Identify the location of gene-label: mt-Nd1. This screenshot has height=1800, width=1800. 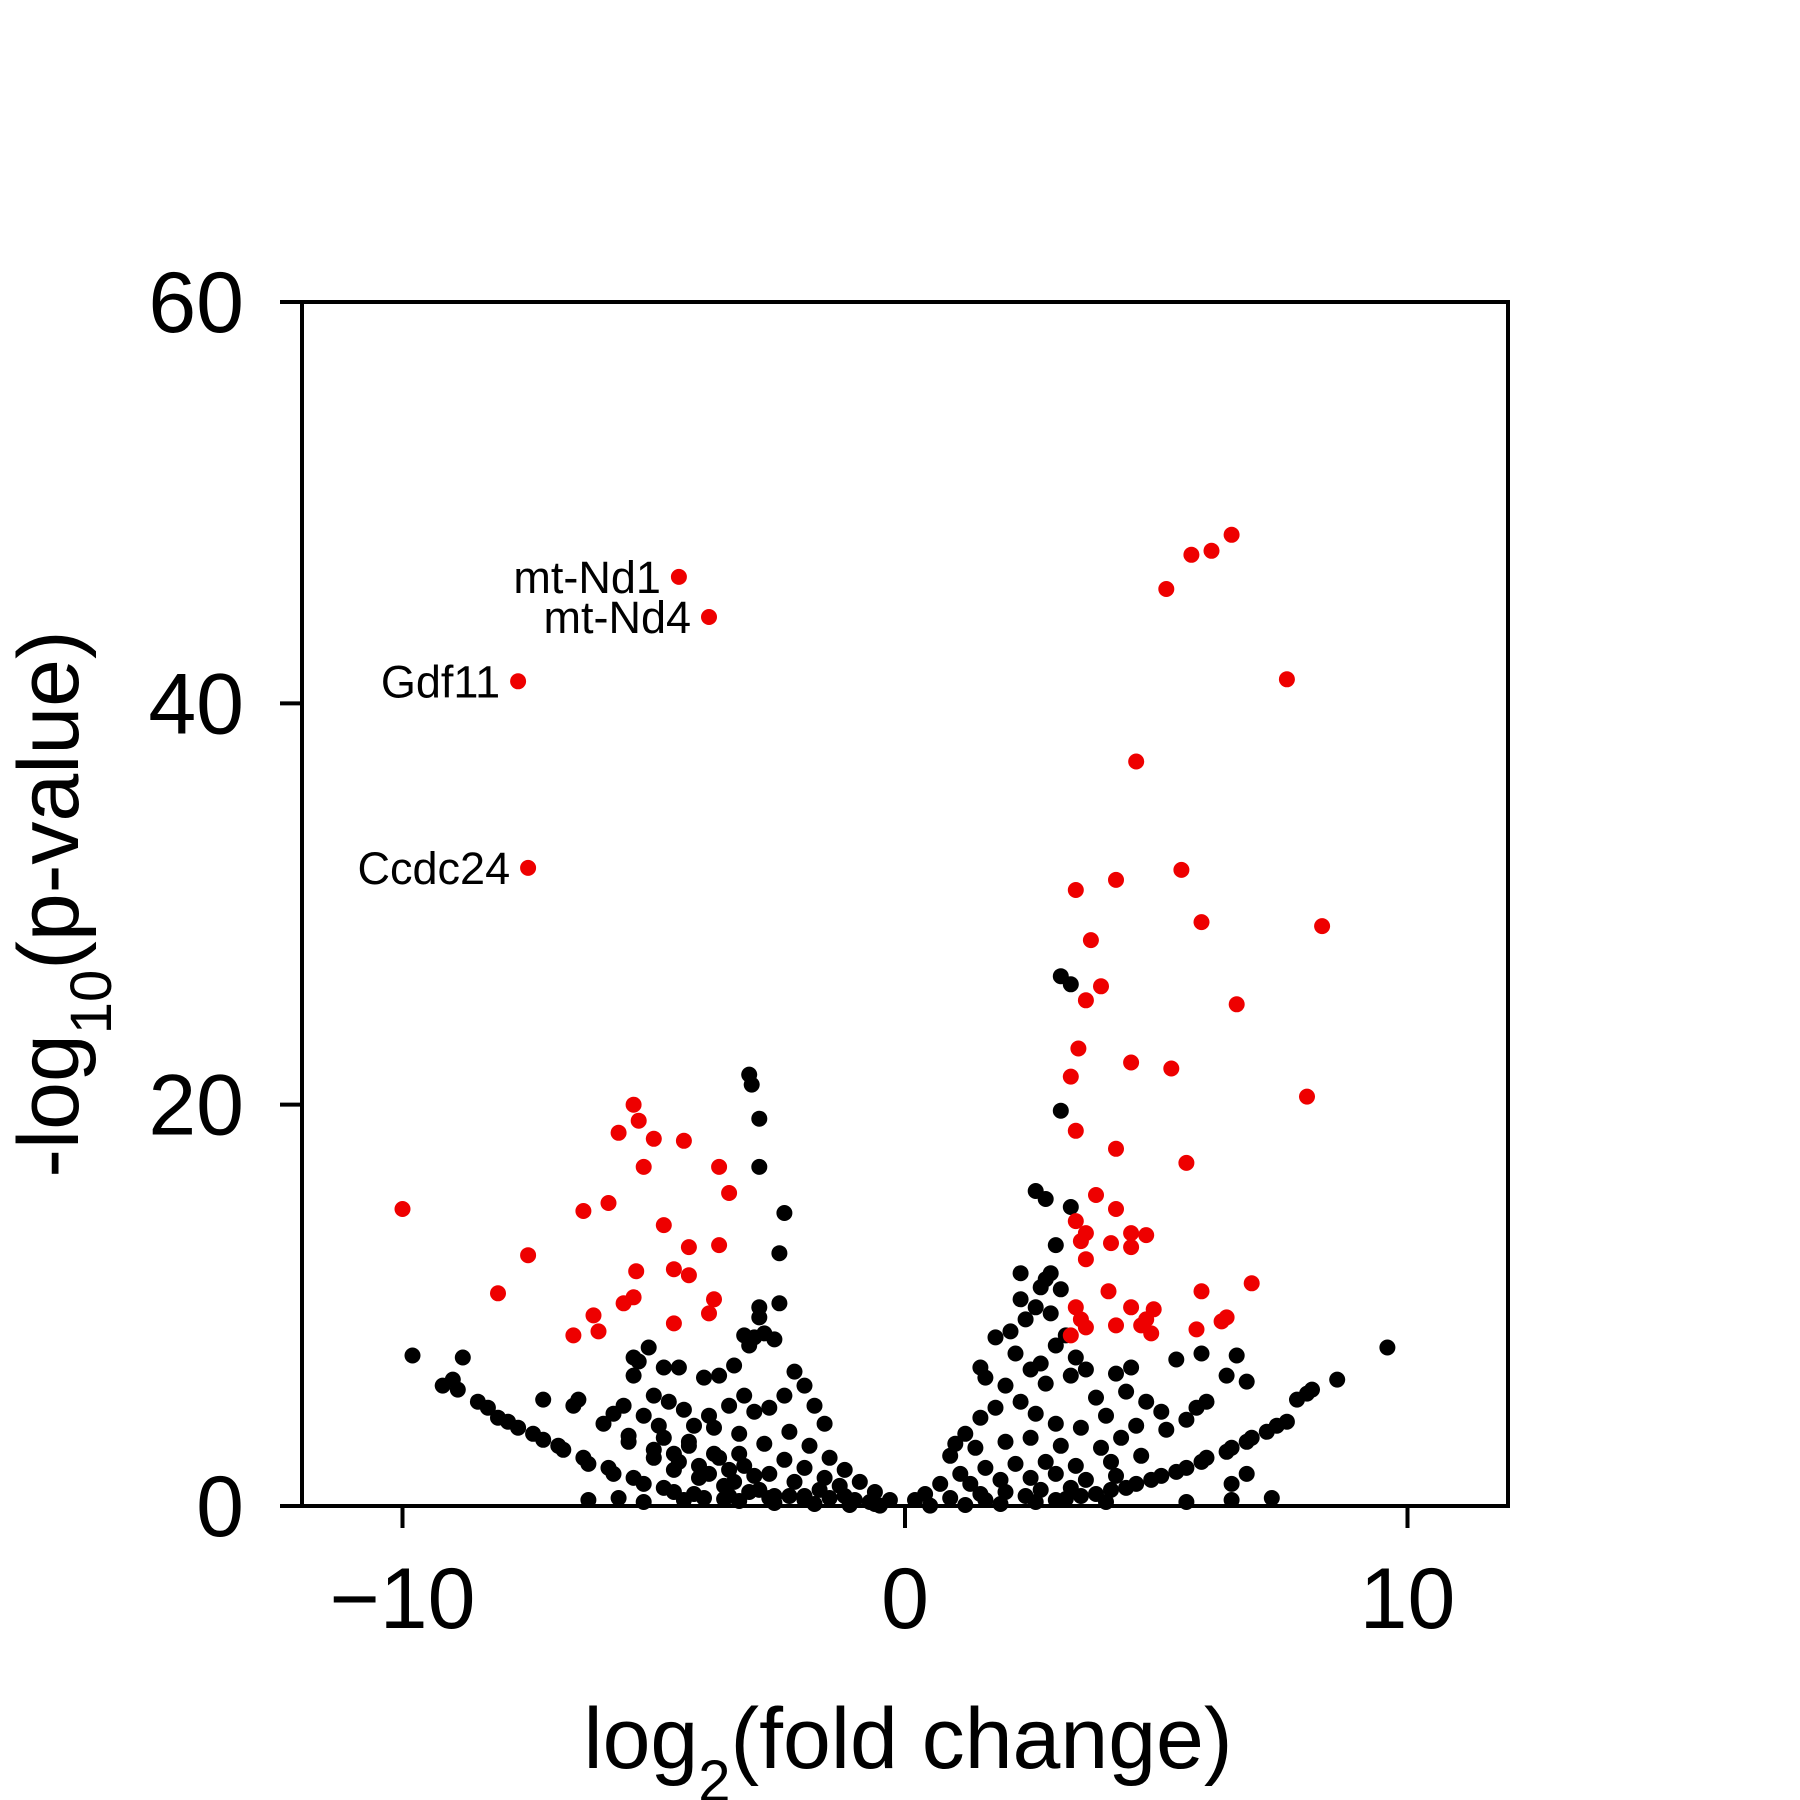
(587, 577).